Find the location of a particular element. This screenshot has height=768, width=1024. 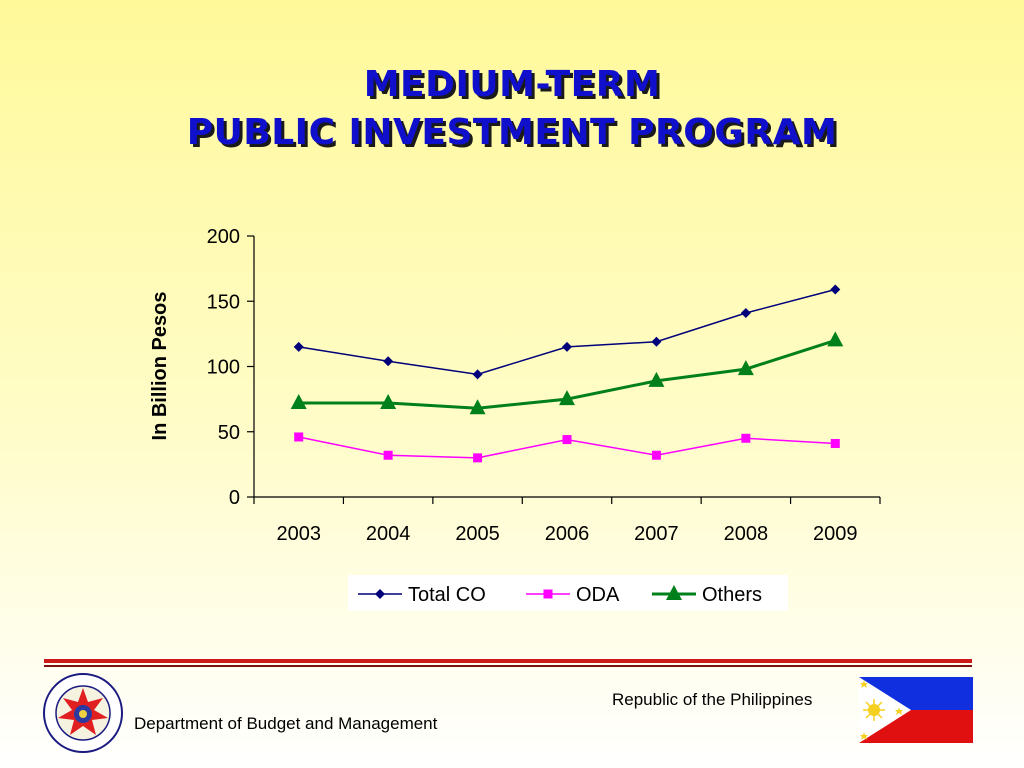

slide-title-line-1: MEDIUM-TERM is located at coordinates (512, 84).